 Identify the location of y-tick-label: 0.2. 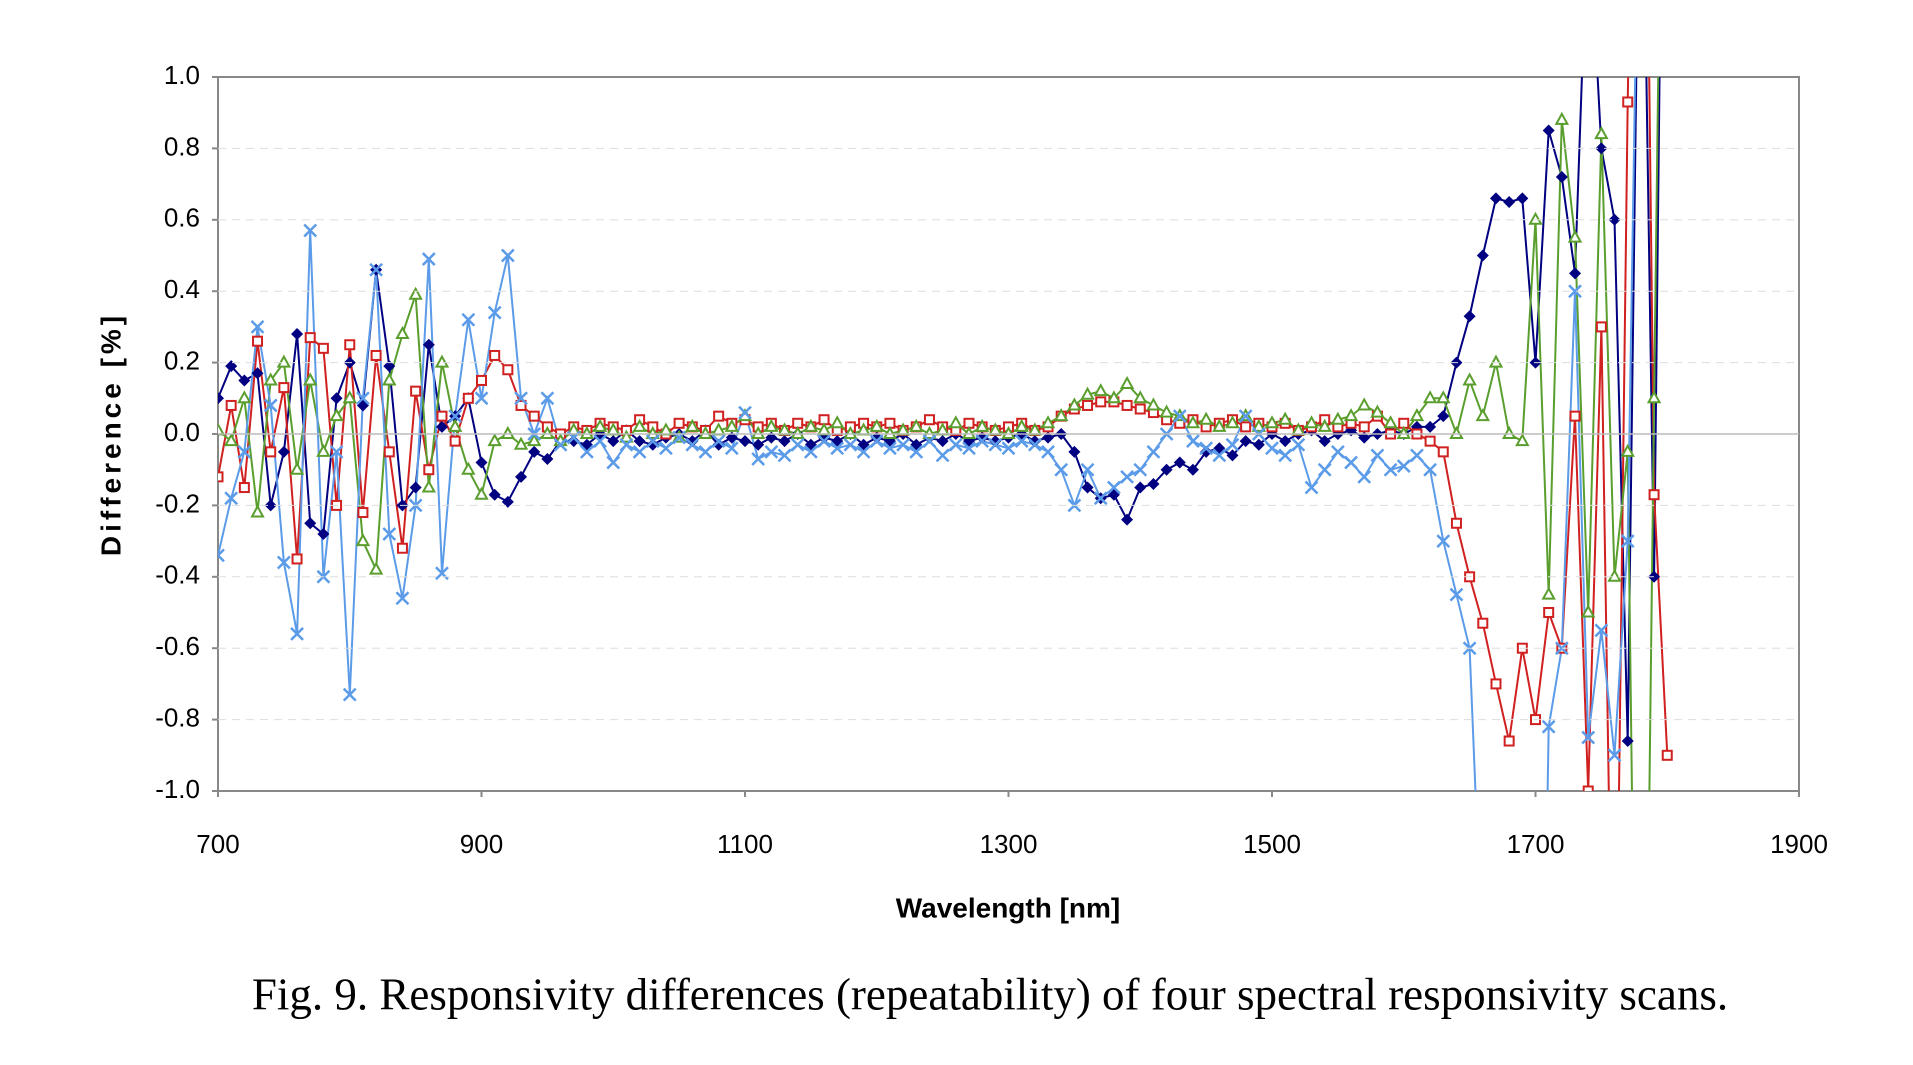
(182, 360).